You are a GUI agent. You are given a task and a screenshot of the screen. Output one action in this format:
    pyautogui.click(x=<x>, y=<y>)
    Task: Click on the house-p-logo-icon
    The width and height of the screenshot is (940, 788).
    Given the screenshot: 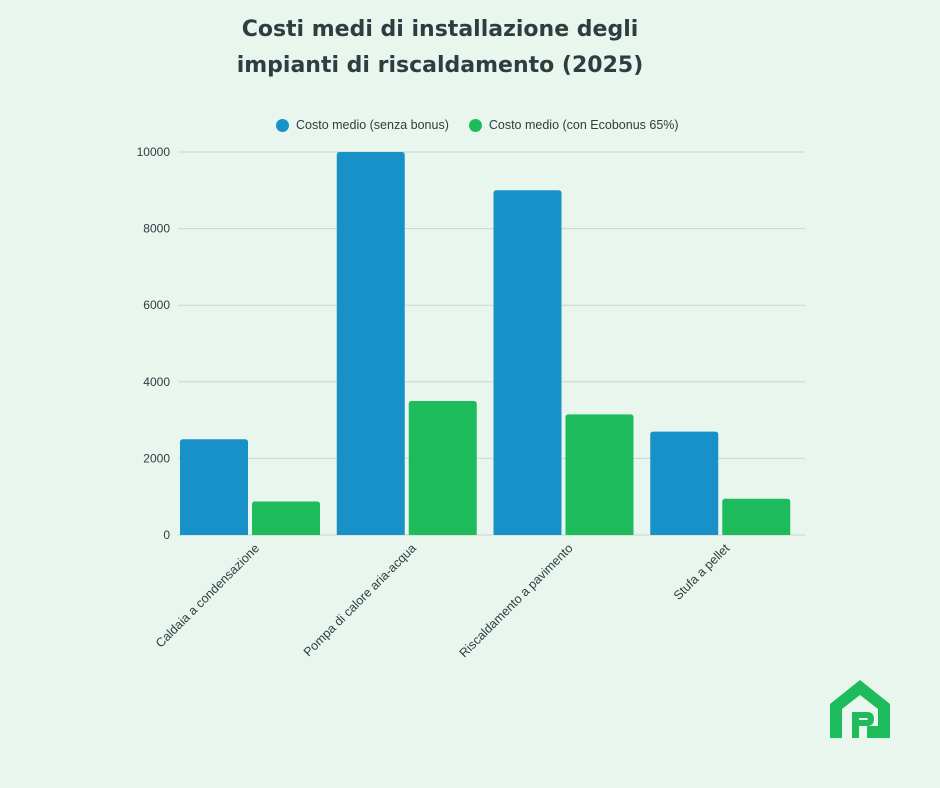 What is the action you would take?
    pyautogui.click(x=860, y=709)
    